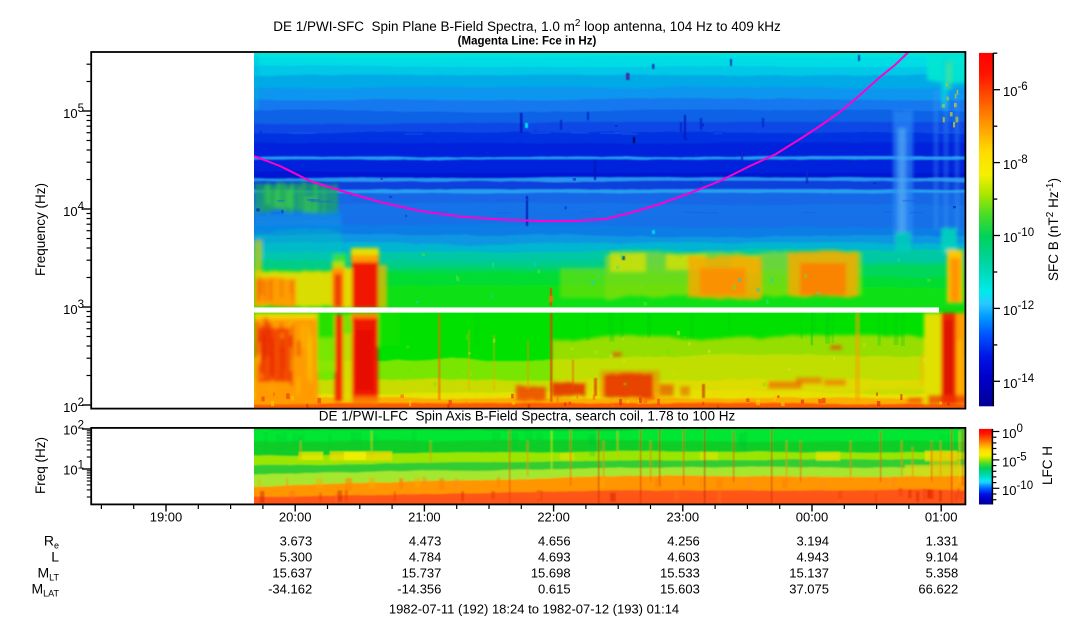 This screenshot has width=1083, height=620. Describe the element at coordinates (1053, 229) in the screenshot. I see `svg-text: SFC B (nT2 Hz-1)` at that location.